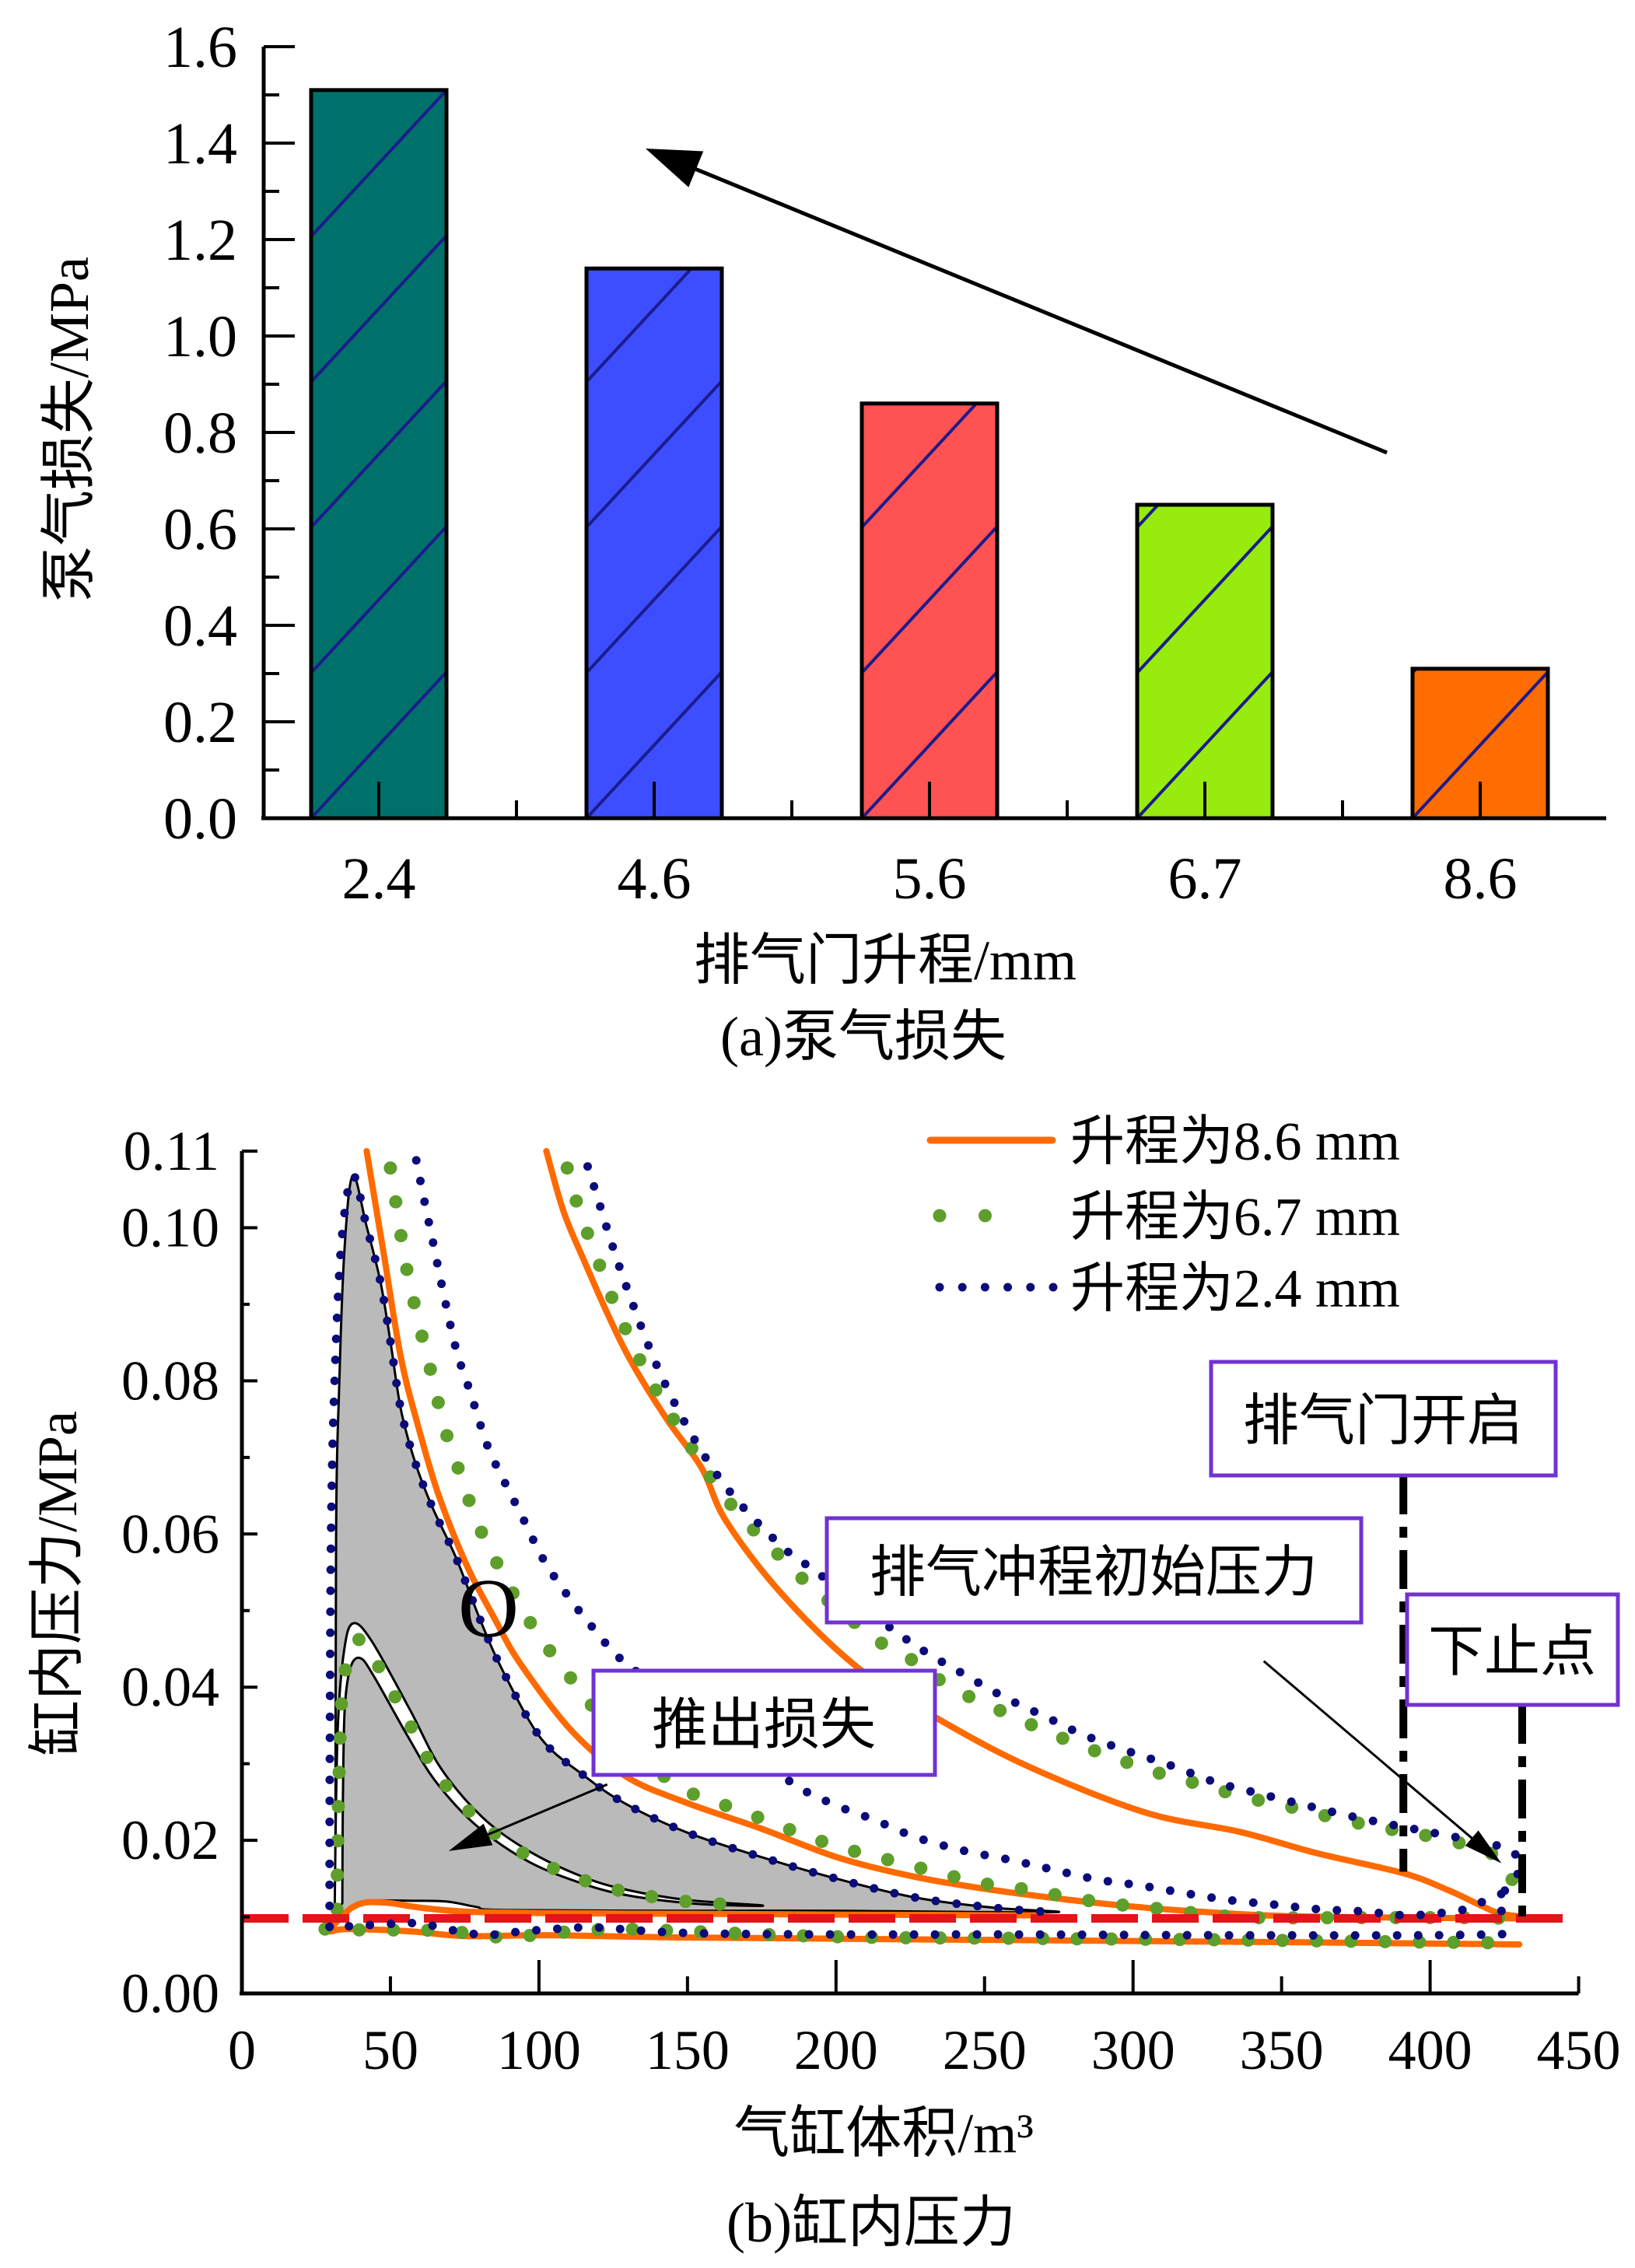  I want to click on legend-label: 升程为2.4 mm, so click(1235, 1289).